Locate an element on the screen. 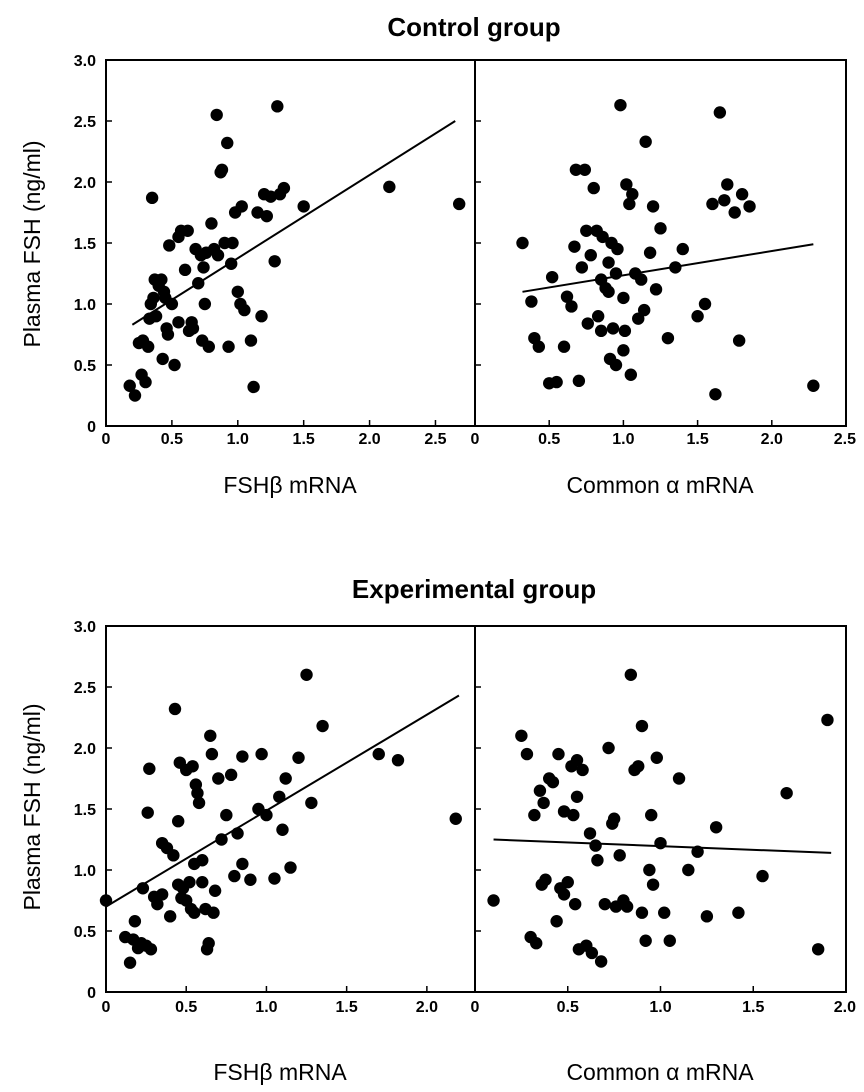 The height and width of the screenshot is (1092, 864). x-tick-label: 2.0 is located at coordinates (369, 439).